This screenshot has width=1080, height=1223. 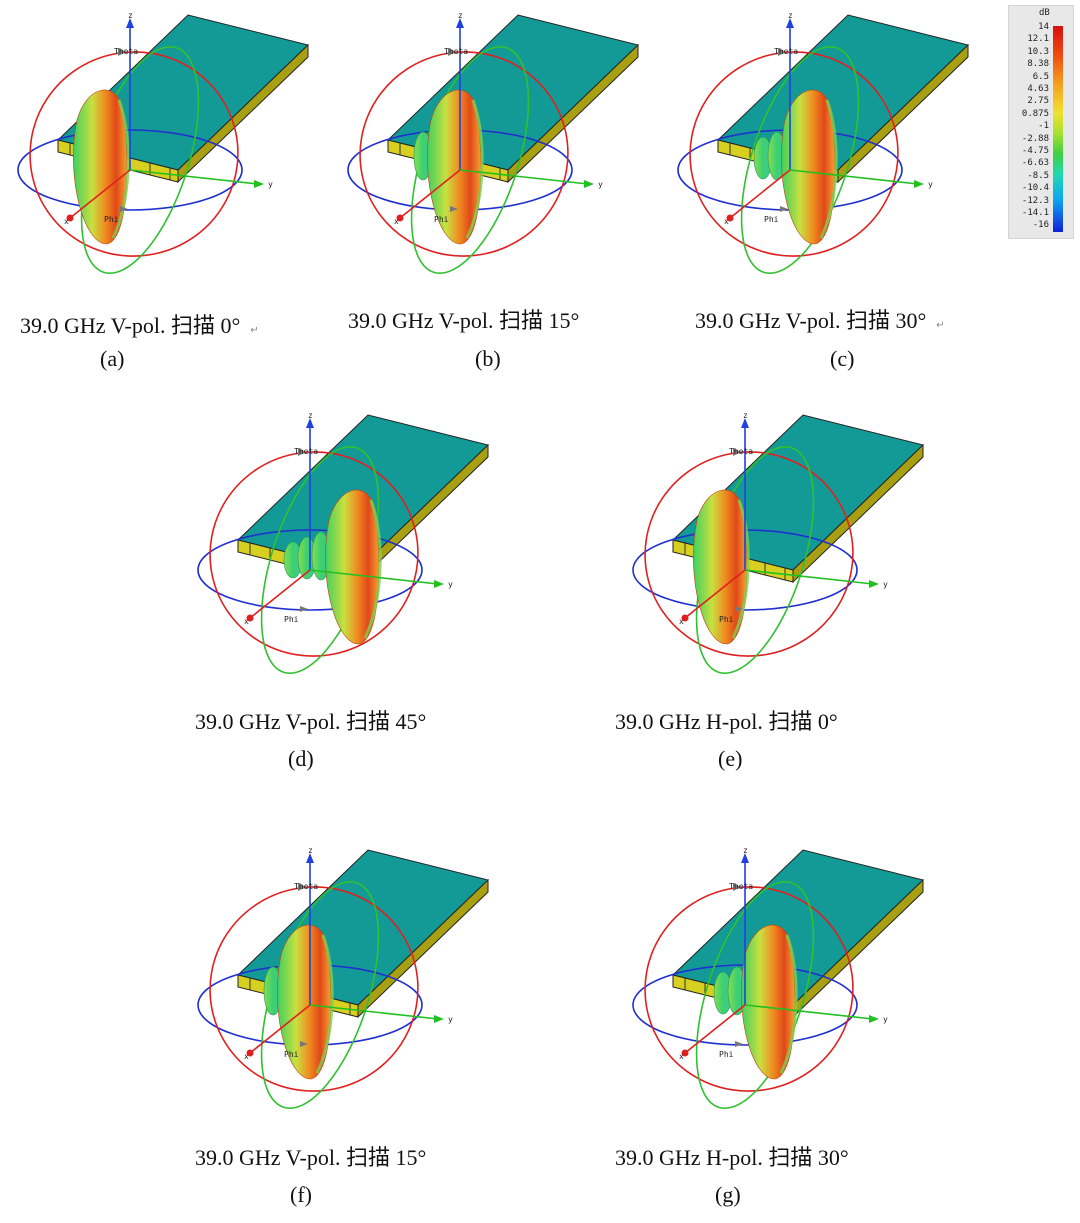 What do you see at coordinates (1038, 101) in the screenshot?
I see `colorbar-tick-label: 2.75` at bounding box center [1038, 101].